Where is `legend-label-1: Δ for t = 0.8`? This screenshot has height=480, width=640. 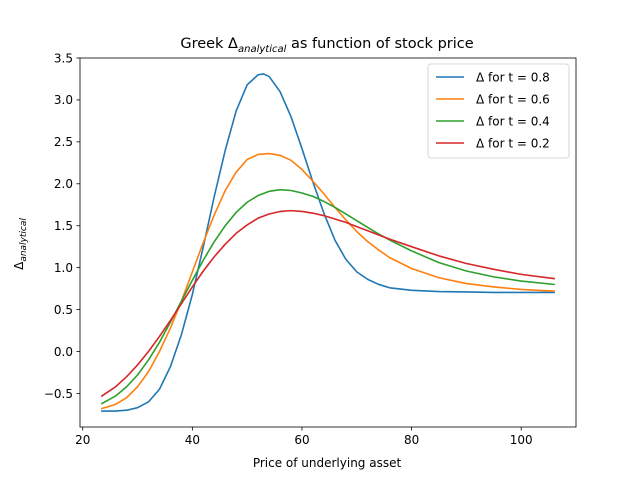
legend-label-1: Δ for t = 0.8 is located at coordinates (513, 77).